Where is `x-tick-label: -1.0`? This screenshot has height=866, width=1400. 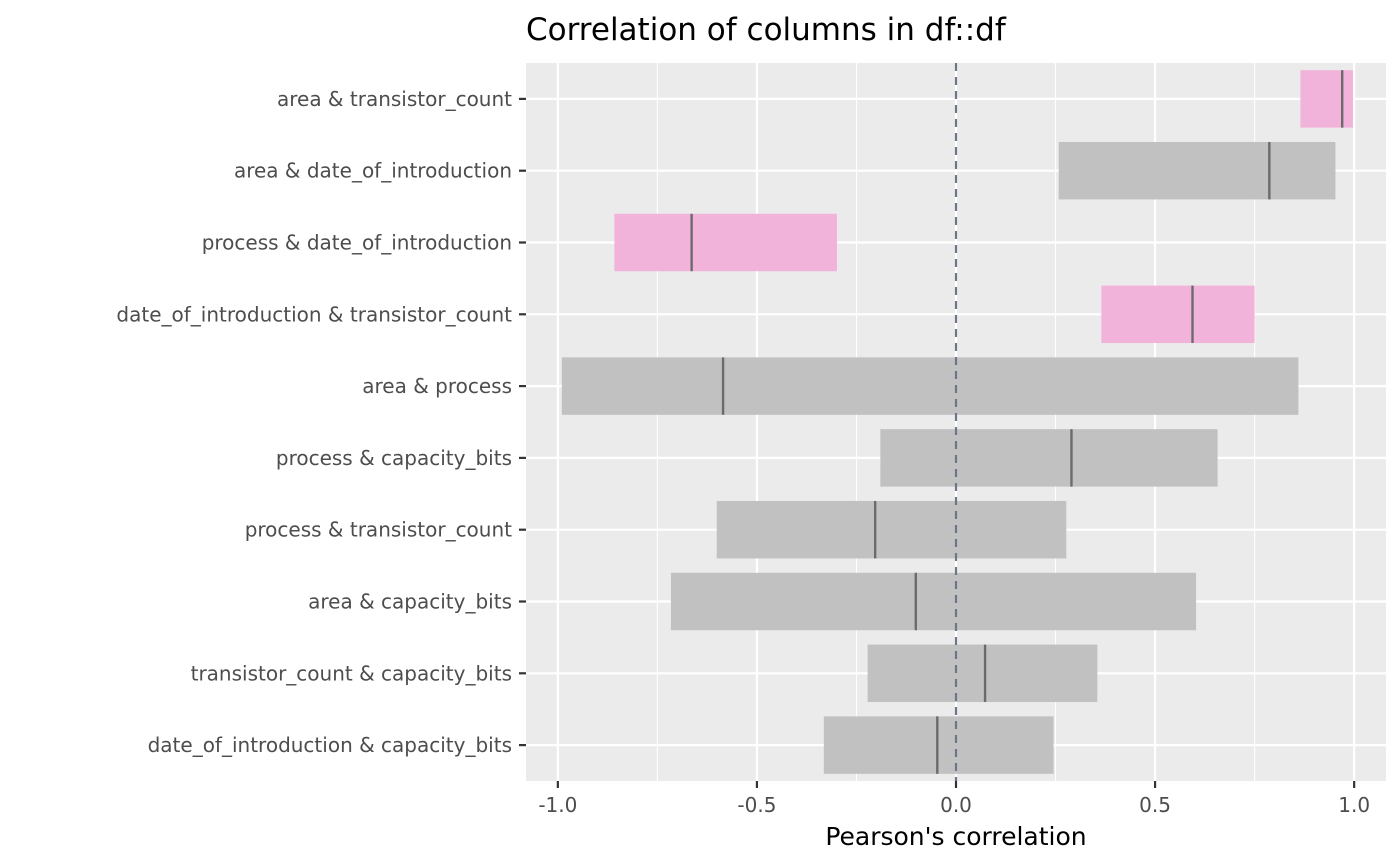
x-tick-label: -1.0 is located at coordinates (557, 805).